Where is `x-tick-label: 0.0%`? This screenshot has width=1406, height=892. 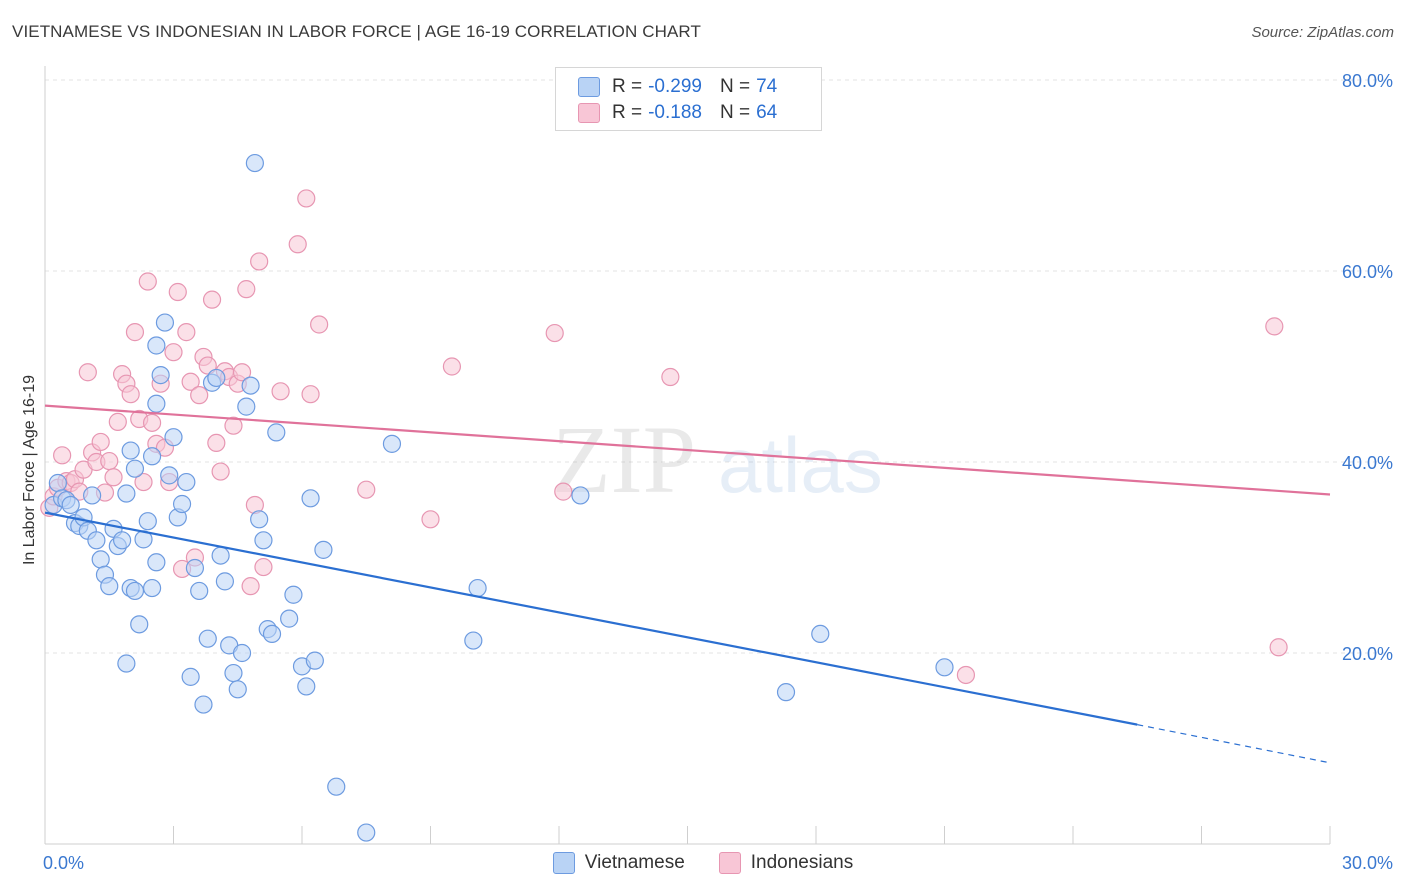 x-tick-label: 0.0% is located at coordinates (63, 863).